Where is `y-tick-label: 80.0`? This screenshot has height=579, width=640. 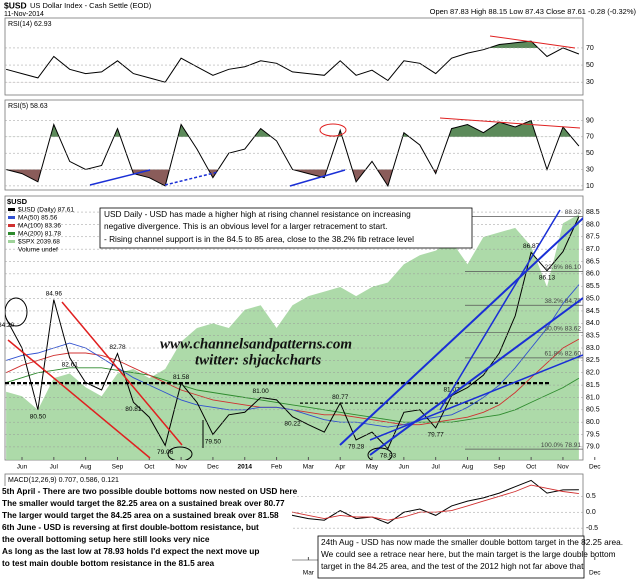
y-tick-label: 80.0 is located at coordinates (593, 422).